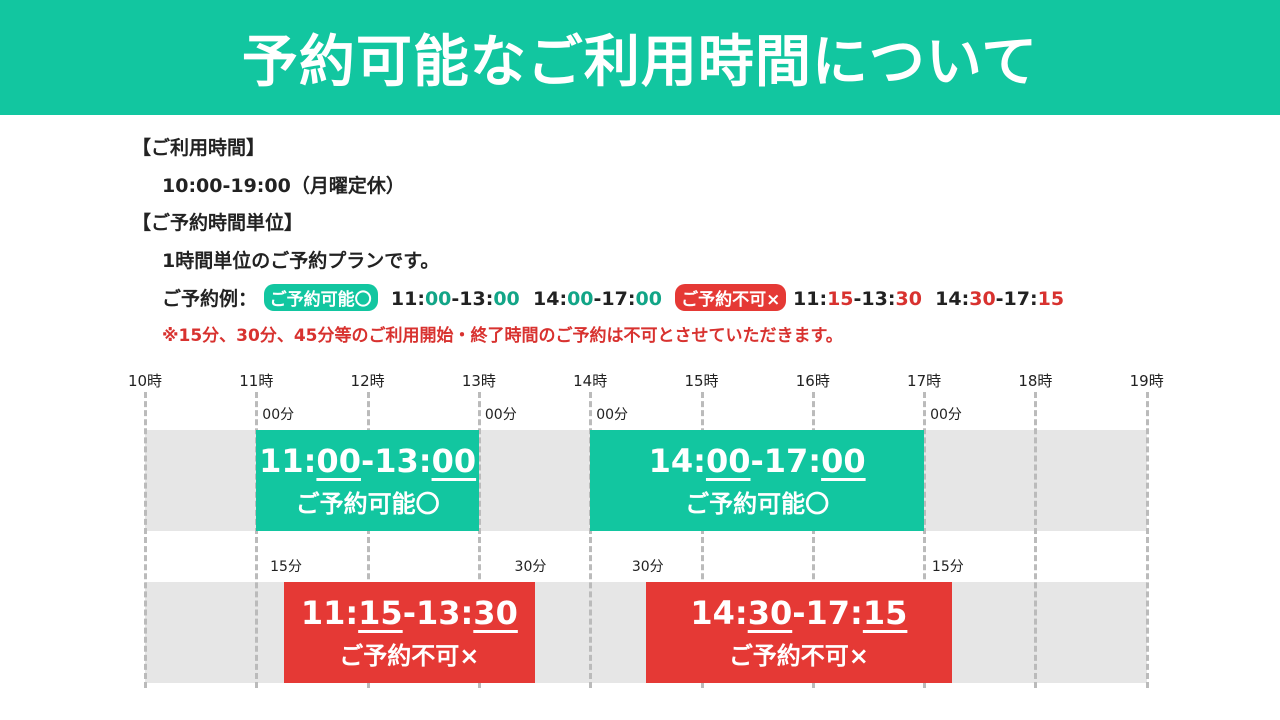 The height and width of the screenshot is (720, 1280). I want to click on start-minute-label: 30分, so click(647, 567).